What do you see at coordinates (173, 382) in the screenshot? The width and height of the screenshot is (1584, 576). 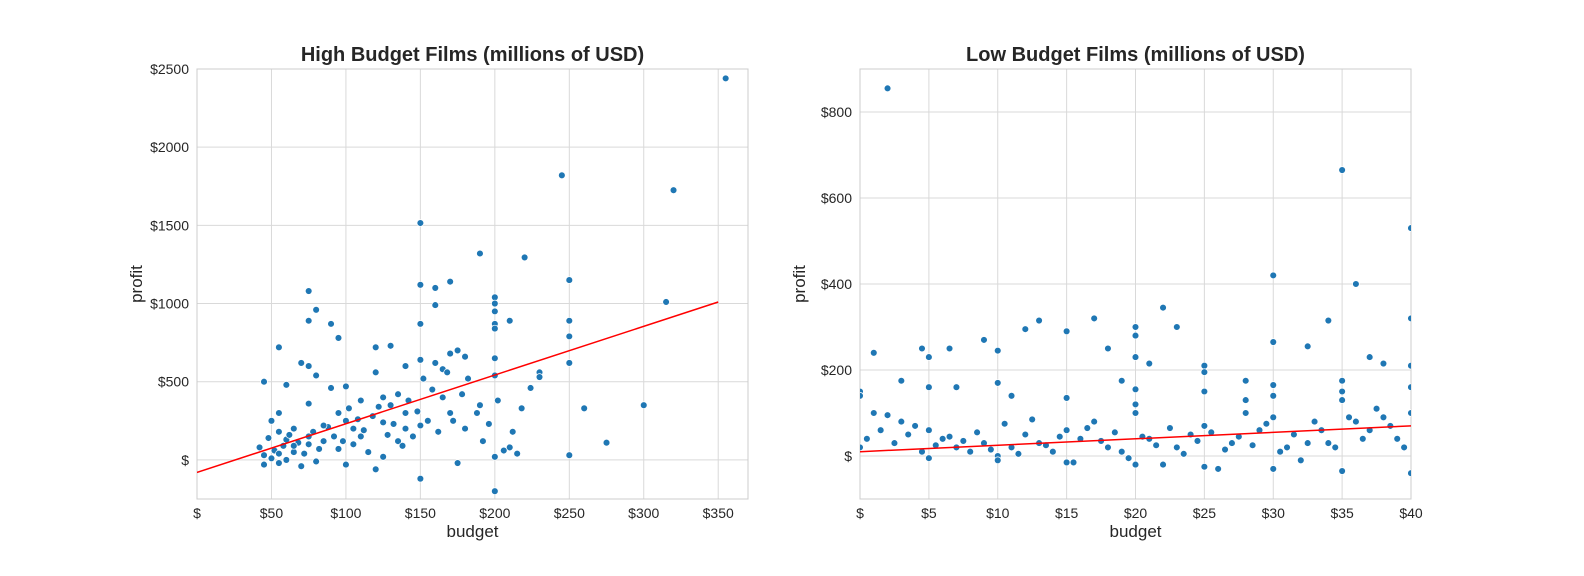 I see `high-budget-y-tick-label: $500` at bounding box center [173, 382].